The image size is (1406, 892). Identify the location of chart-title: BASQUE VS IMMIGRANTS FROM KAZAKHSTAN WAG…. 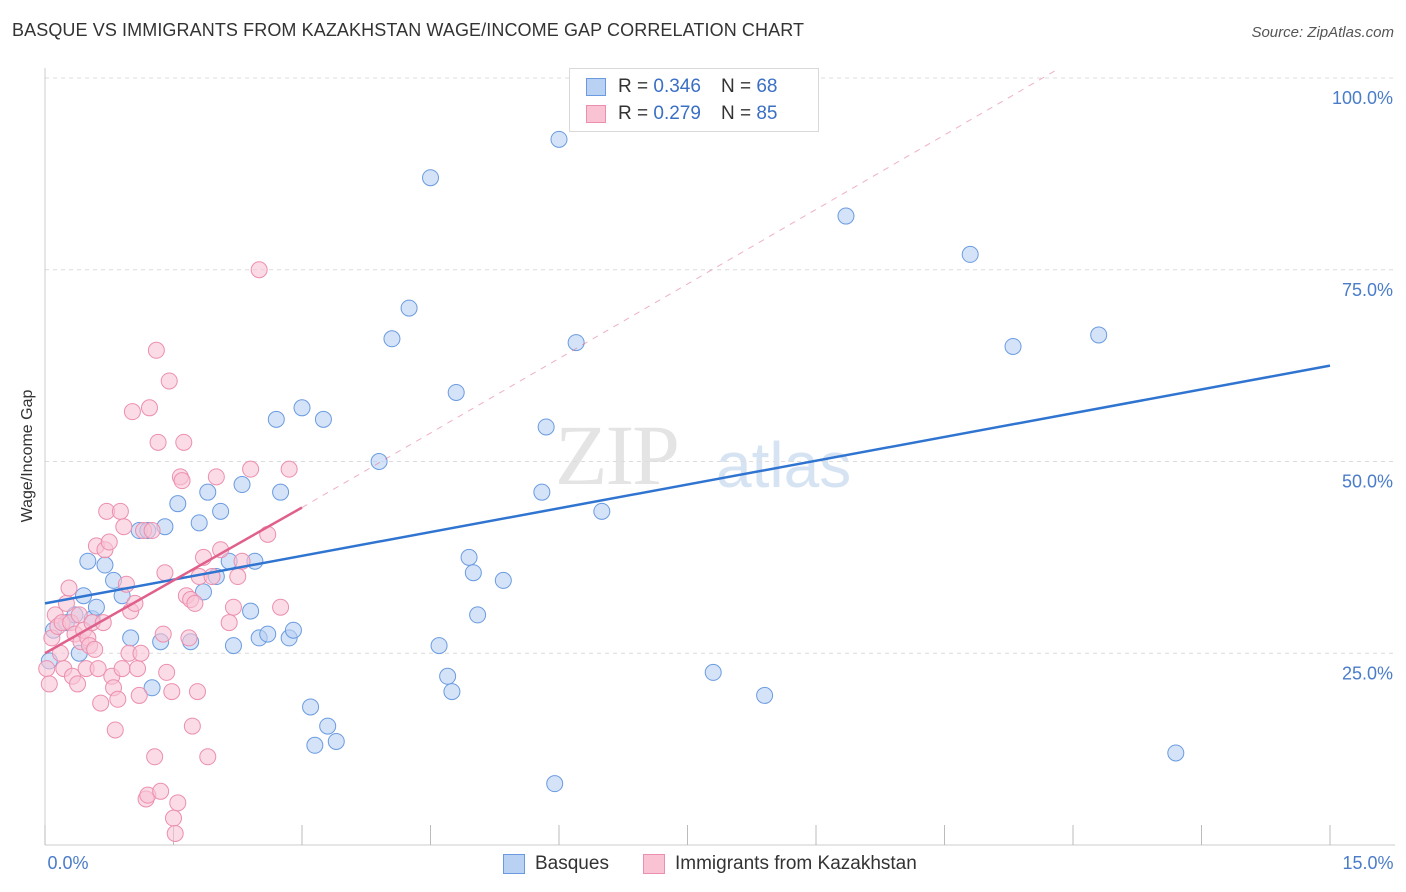
(408, 30).